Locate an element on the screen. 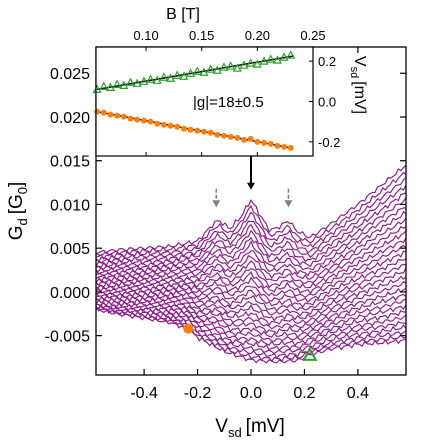  inset-background is located at coordinates (204, 101).